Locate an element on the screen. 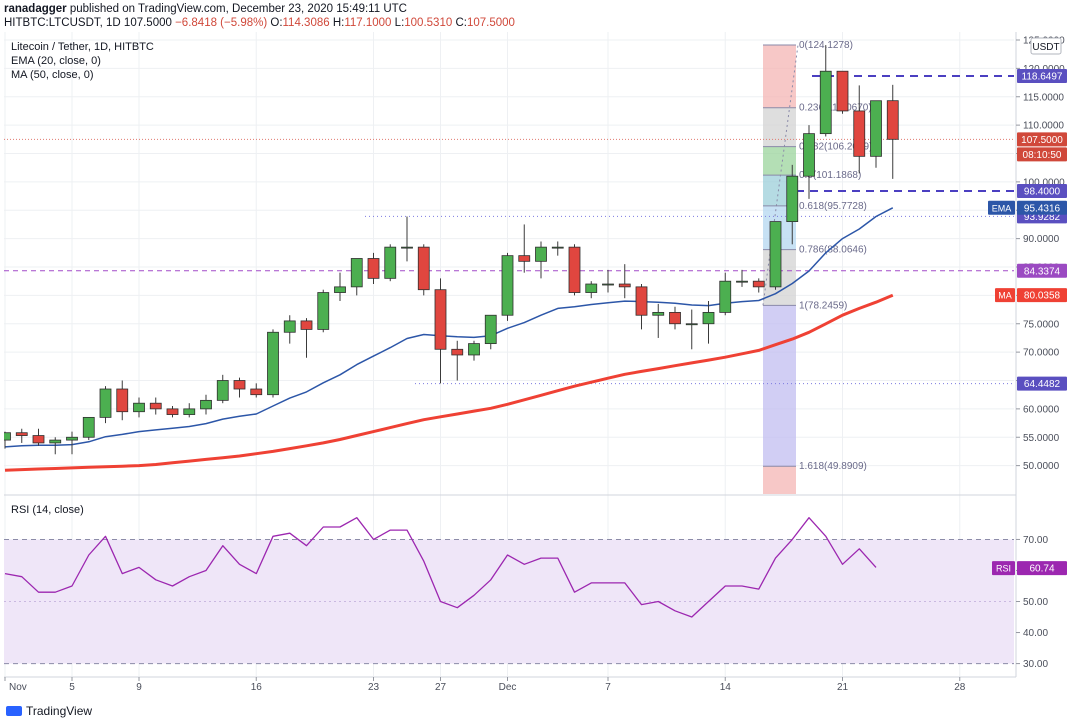 Image resolution: width=1080 pixels, height=722 pixels. rsi-title: RSI (14, close) is located at coordinates (47, 510).